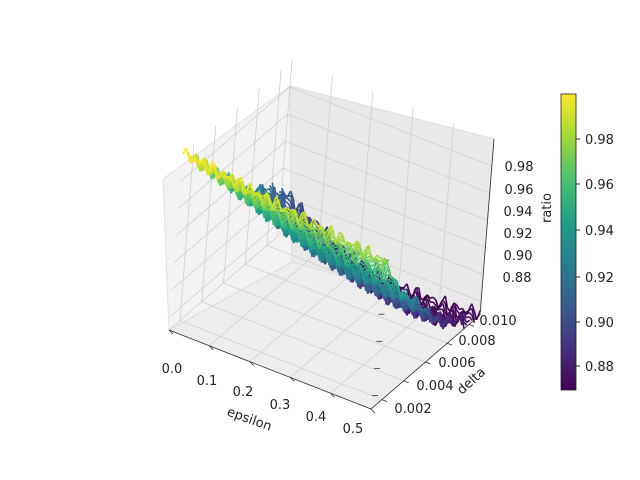 The height and width of the screenshot is (480, 640). Describe the element at coordinates (599, 323) in the screenshot. I see `colorbar-tick-label: 0.90` at that location.